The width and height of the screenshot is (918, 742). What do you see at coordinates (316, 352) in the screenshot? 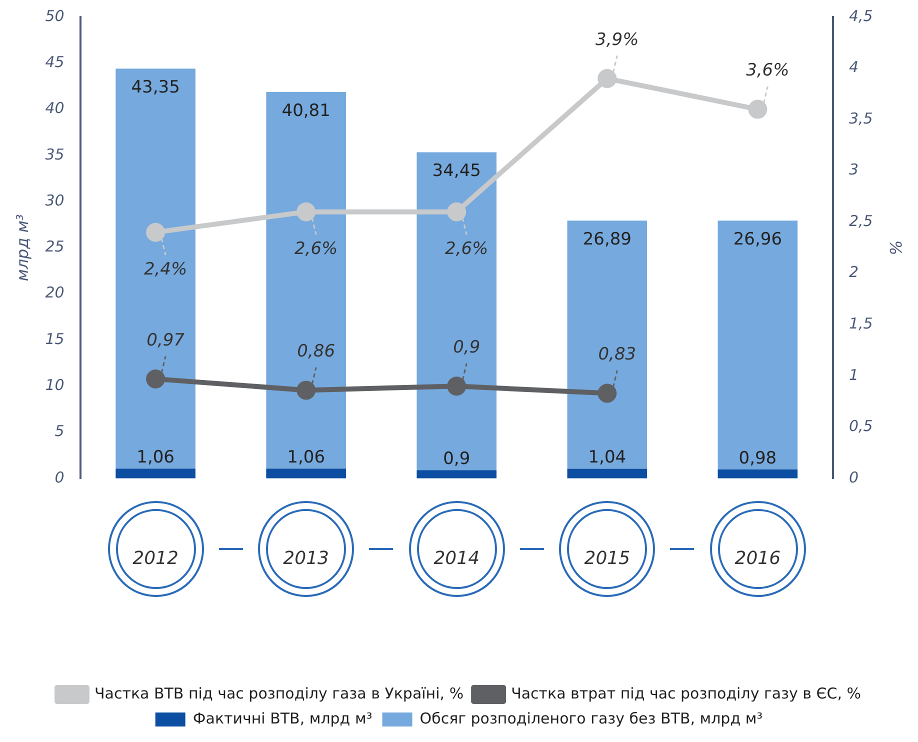
I see `data-label: 0,86` at bounding box center [316, 352].